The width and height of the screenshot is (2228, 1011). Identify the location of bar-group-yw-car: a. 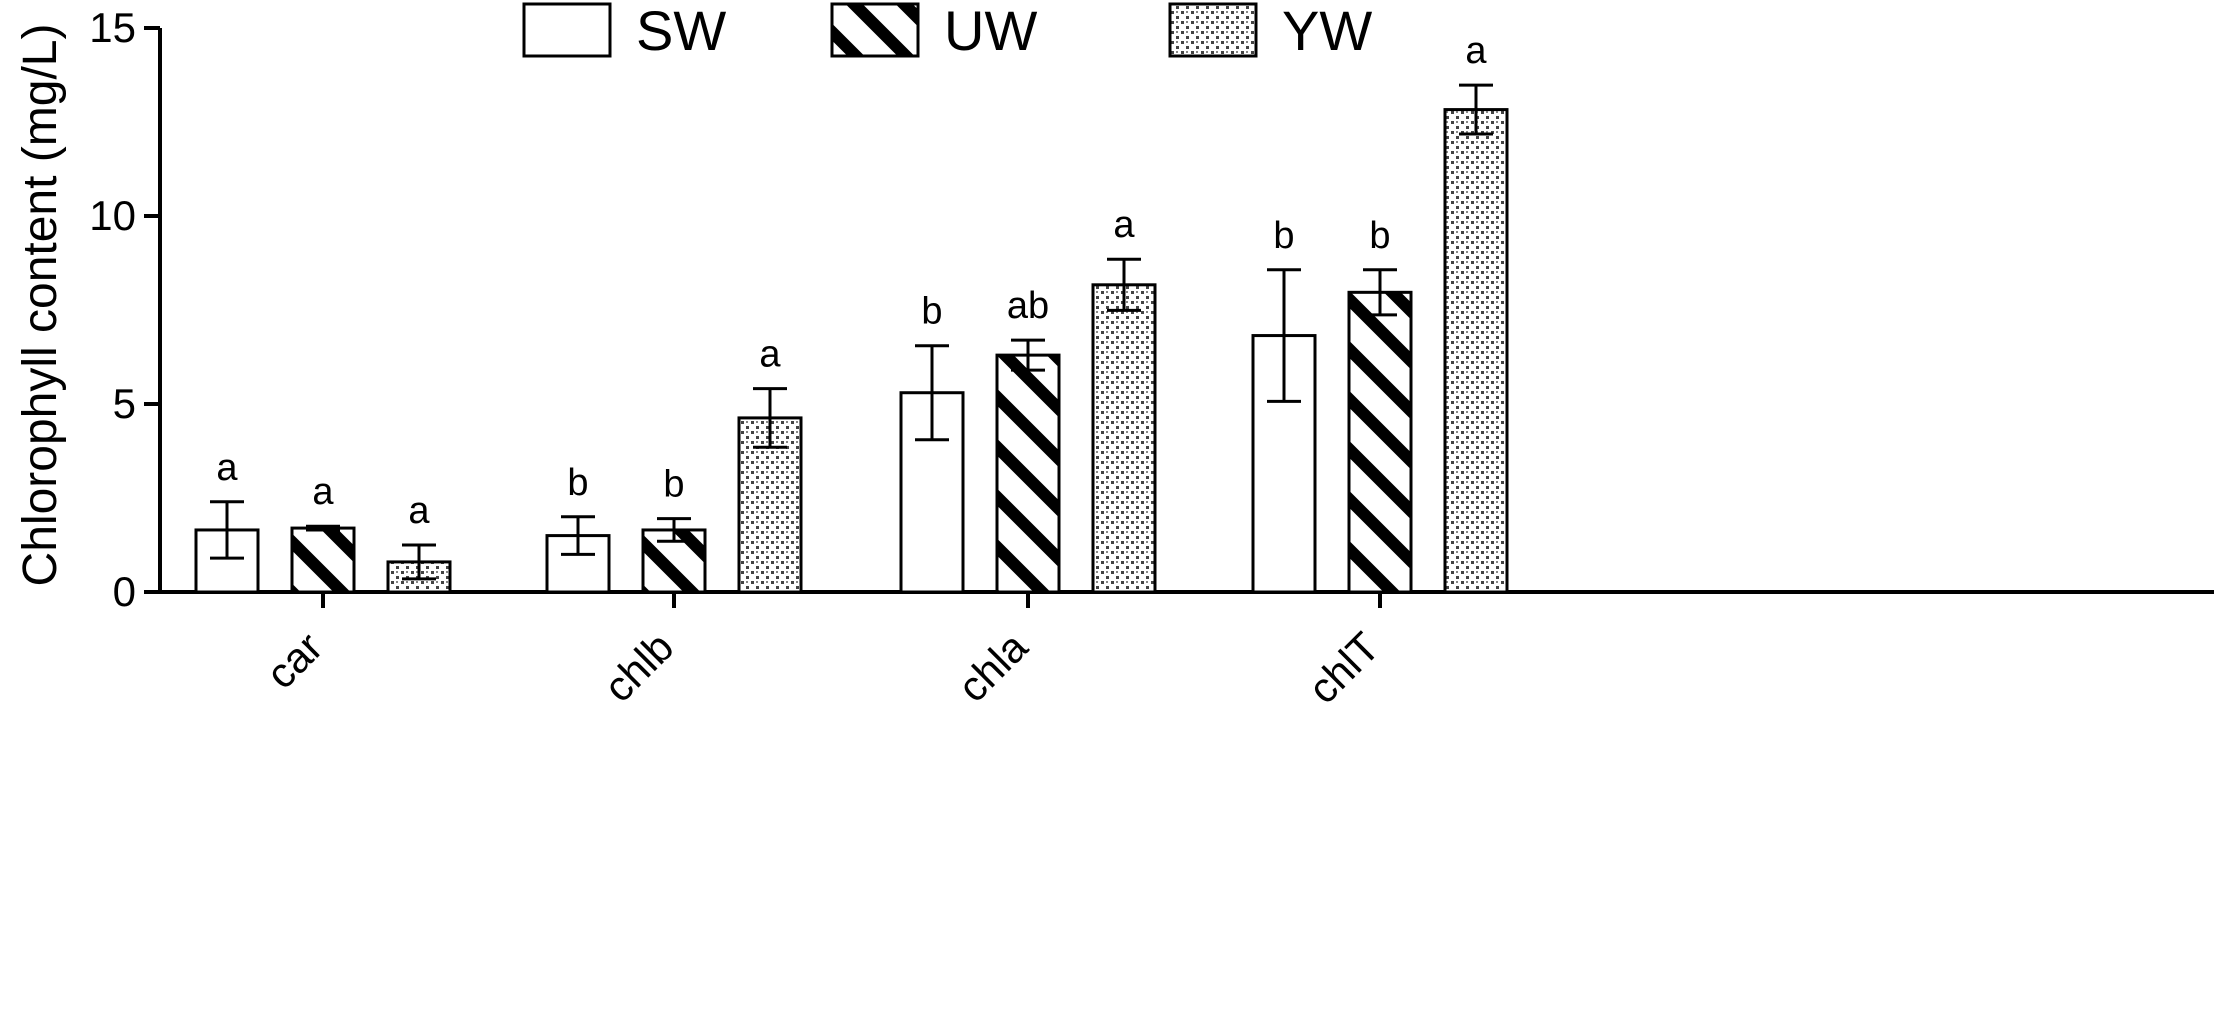
(419, 542).